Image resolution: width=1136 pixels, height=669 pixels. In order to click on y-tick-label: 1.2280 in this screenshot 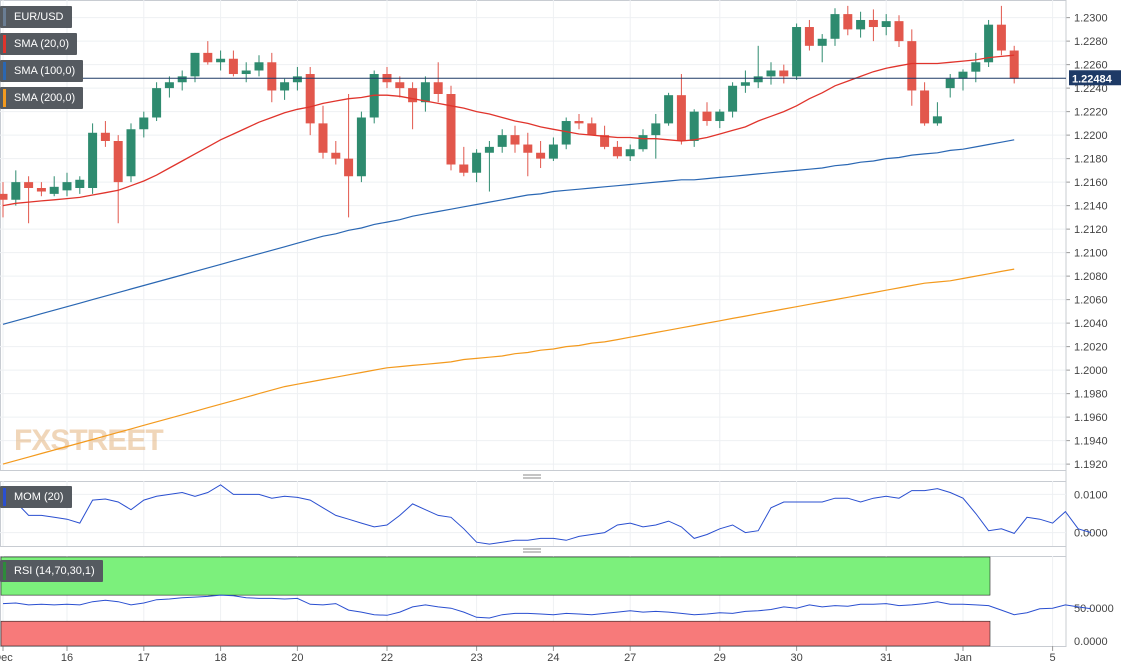, I will do `click(1091, 42)`.